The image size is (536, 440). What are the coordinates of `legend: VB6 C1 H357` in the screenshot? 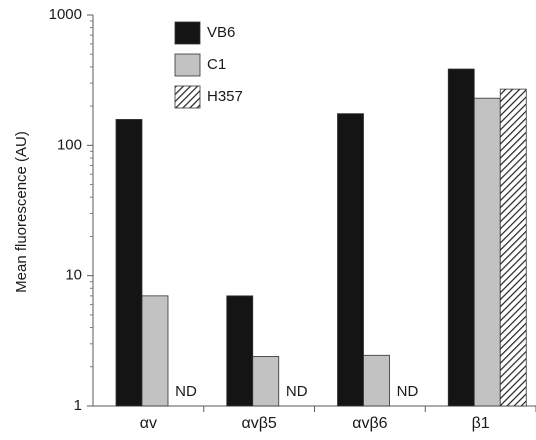 It's located at (208, 65).